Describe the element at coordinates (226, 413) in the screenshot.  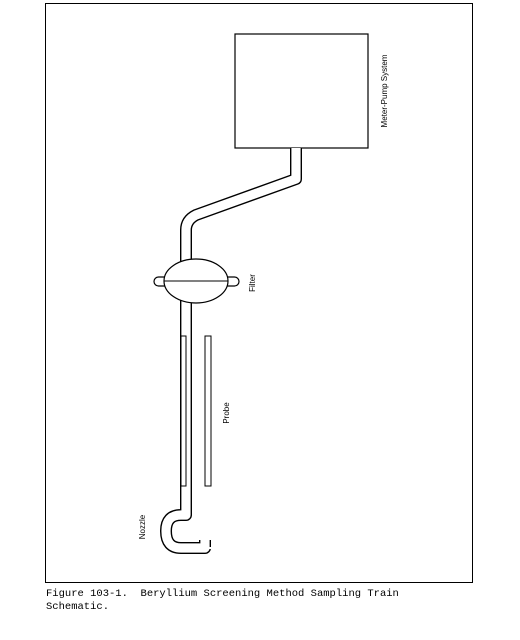
I see `probe-label: Probe` at that location.